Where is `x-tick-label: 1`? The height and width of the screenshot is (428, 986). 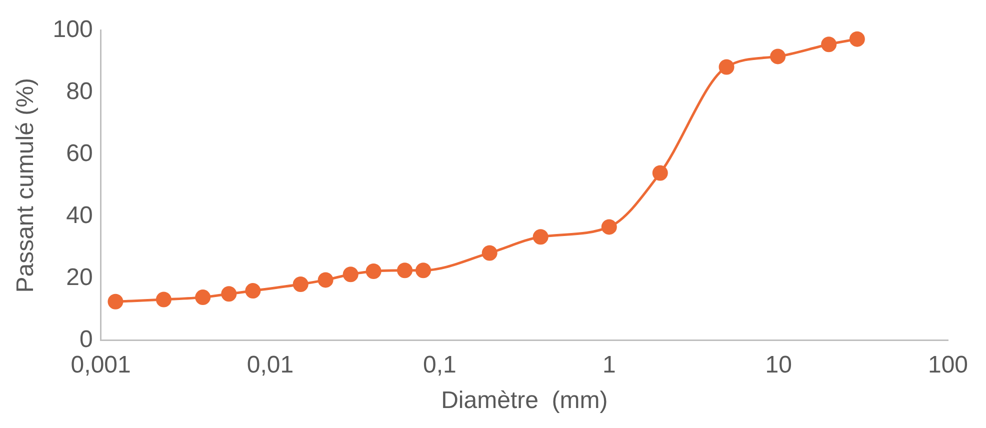 x-tick-label: 1 is located at coordinates (609, 364).